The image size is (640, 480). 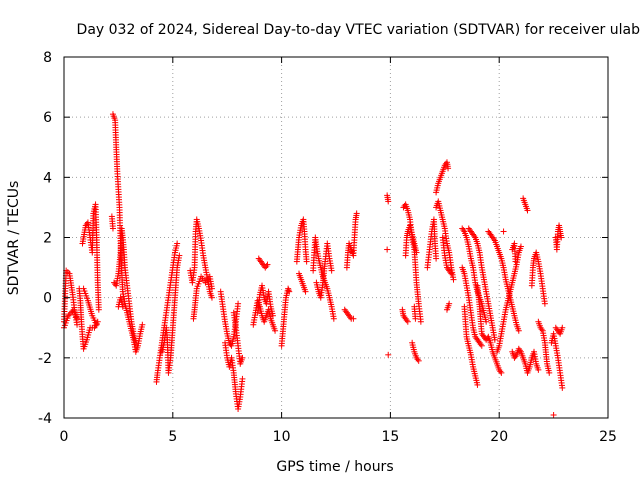 What do you see at coordinates (390, 437) in the screenshot?
I see `x-tick-label: 15` at bounding box center [390, 437].